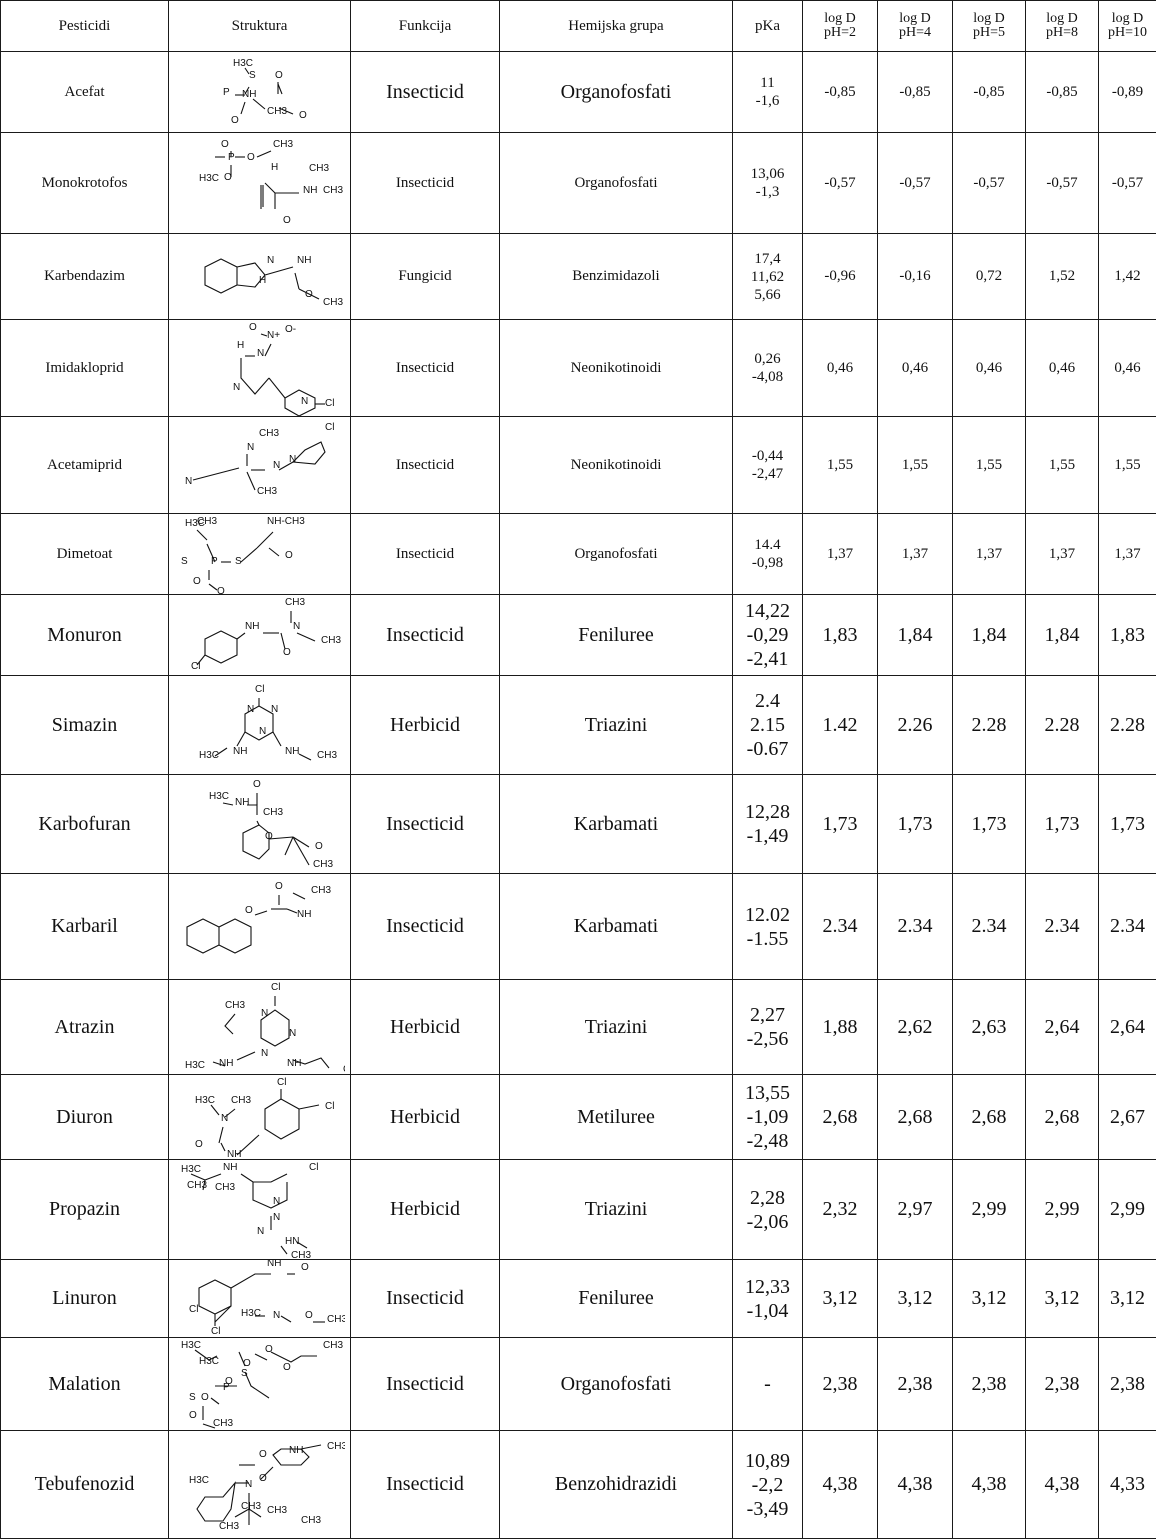 The width and height of the screenshot is (1156, 1539). I want to click on logd-ph5-cell: 0,72, so click(989, 277).